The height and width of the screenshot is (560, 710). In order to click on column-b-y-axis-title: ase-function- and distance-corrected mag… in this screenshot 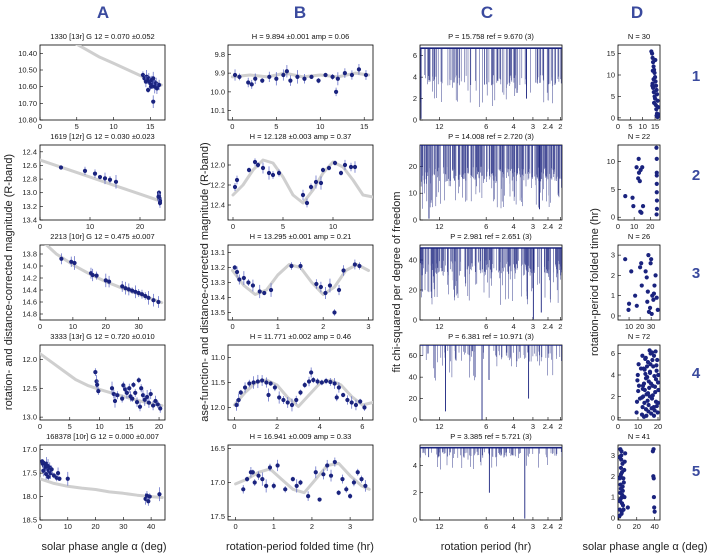, I will do `click(205, 281)`.